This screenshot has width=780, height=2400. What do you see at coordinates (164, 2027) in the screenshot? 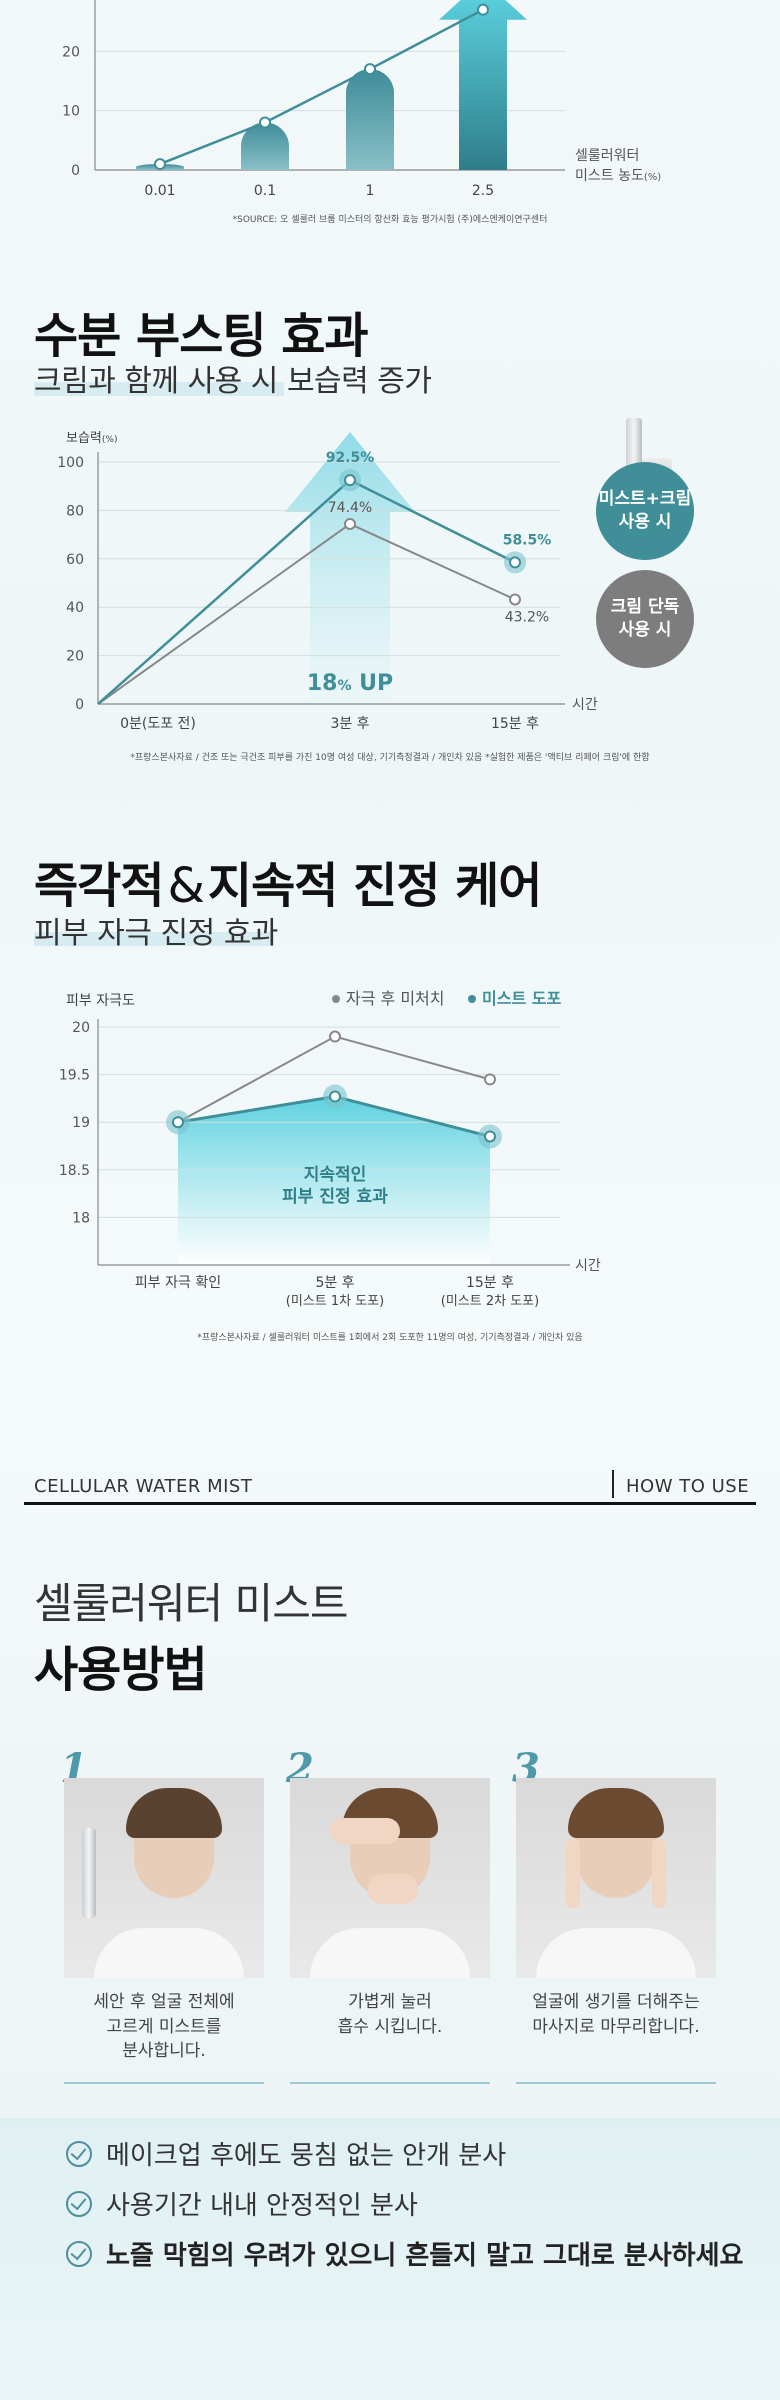
I see `step-1-caption: 세안 후 얼굴 전체에 고르게 미스트를 분사합니다.` at bounding box center [164, 2027].